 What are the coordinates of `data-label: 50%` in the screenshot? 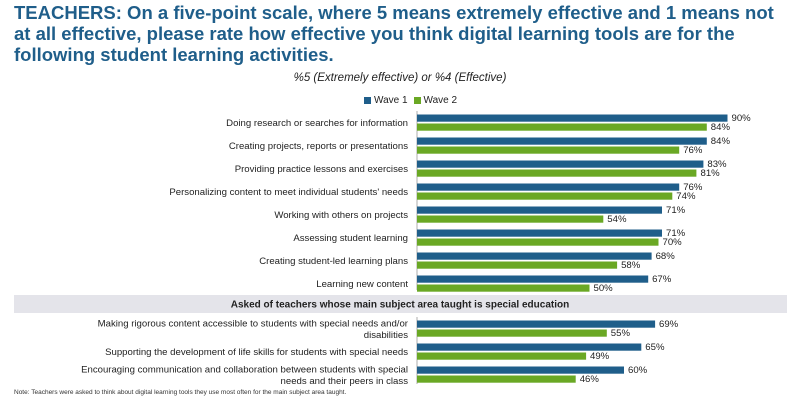 It's located at (604, 288).